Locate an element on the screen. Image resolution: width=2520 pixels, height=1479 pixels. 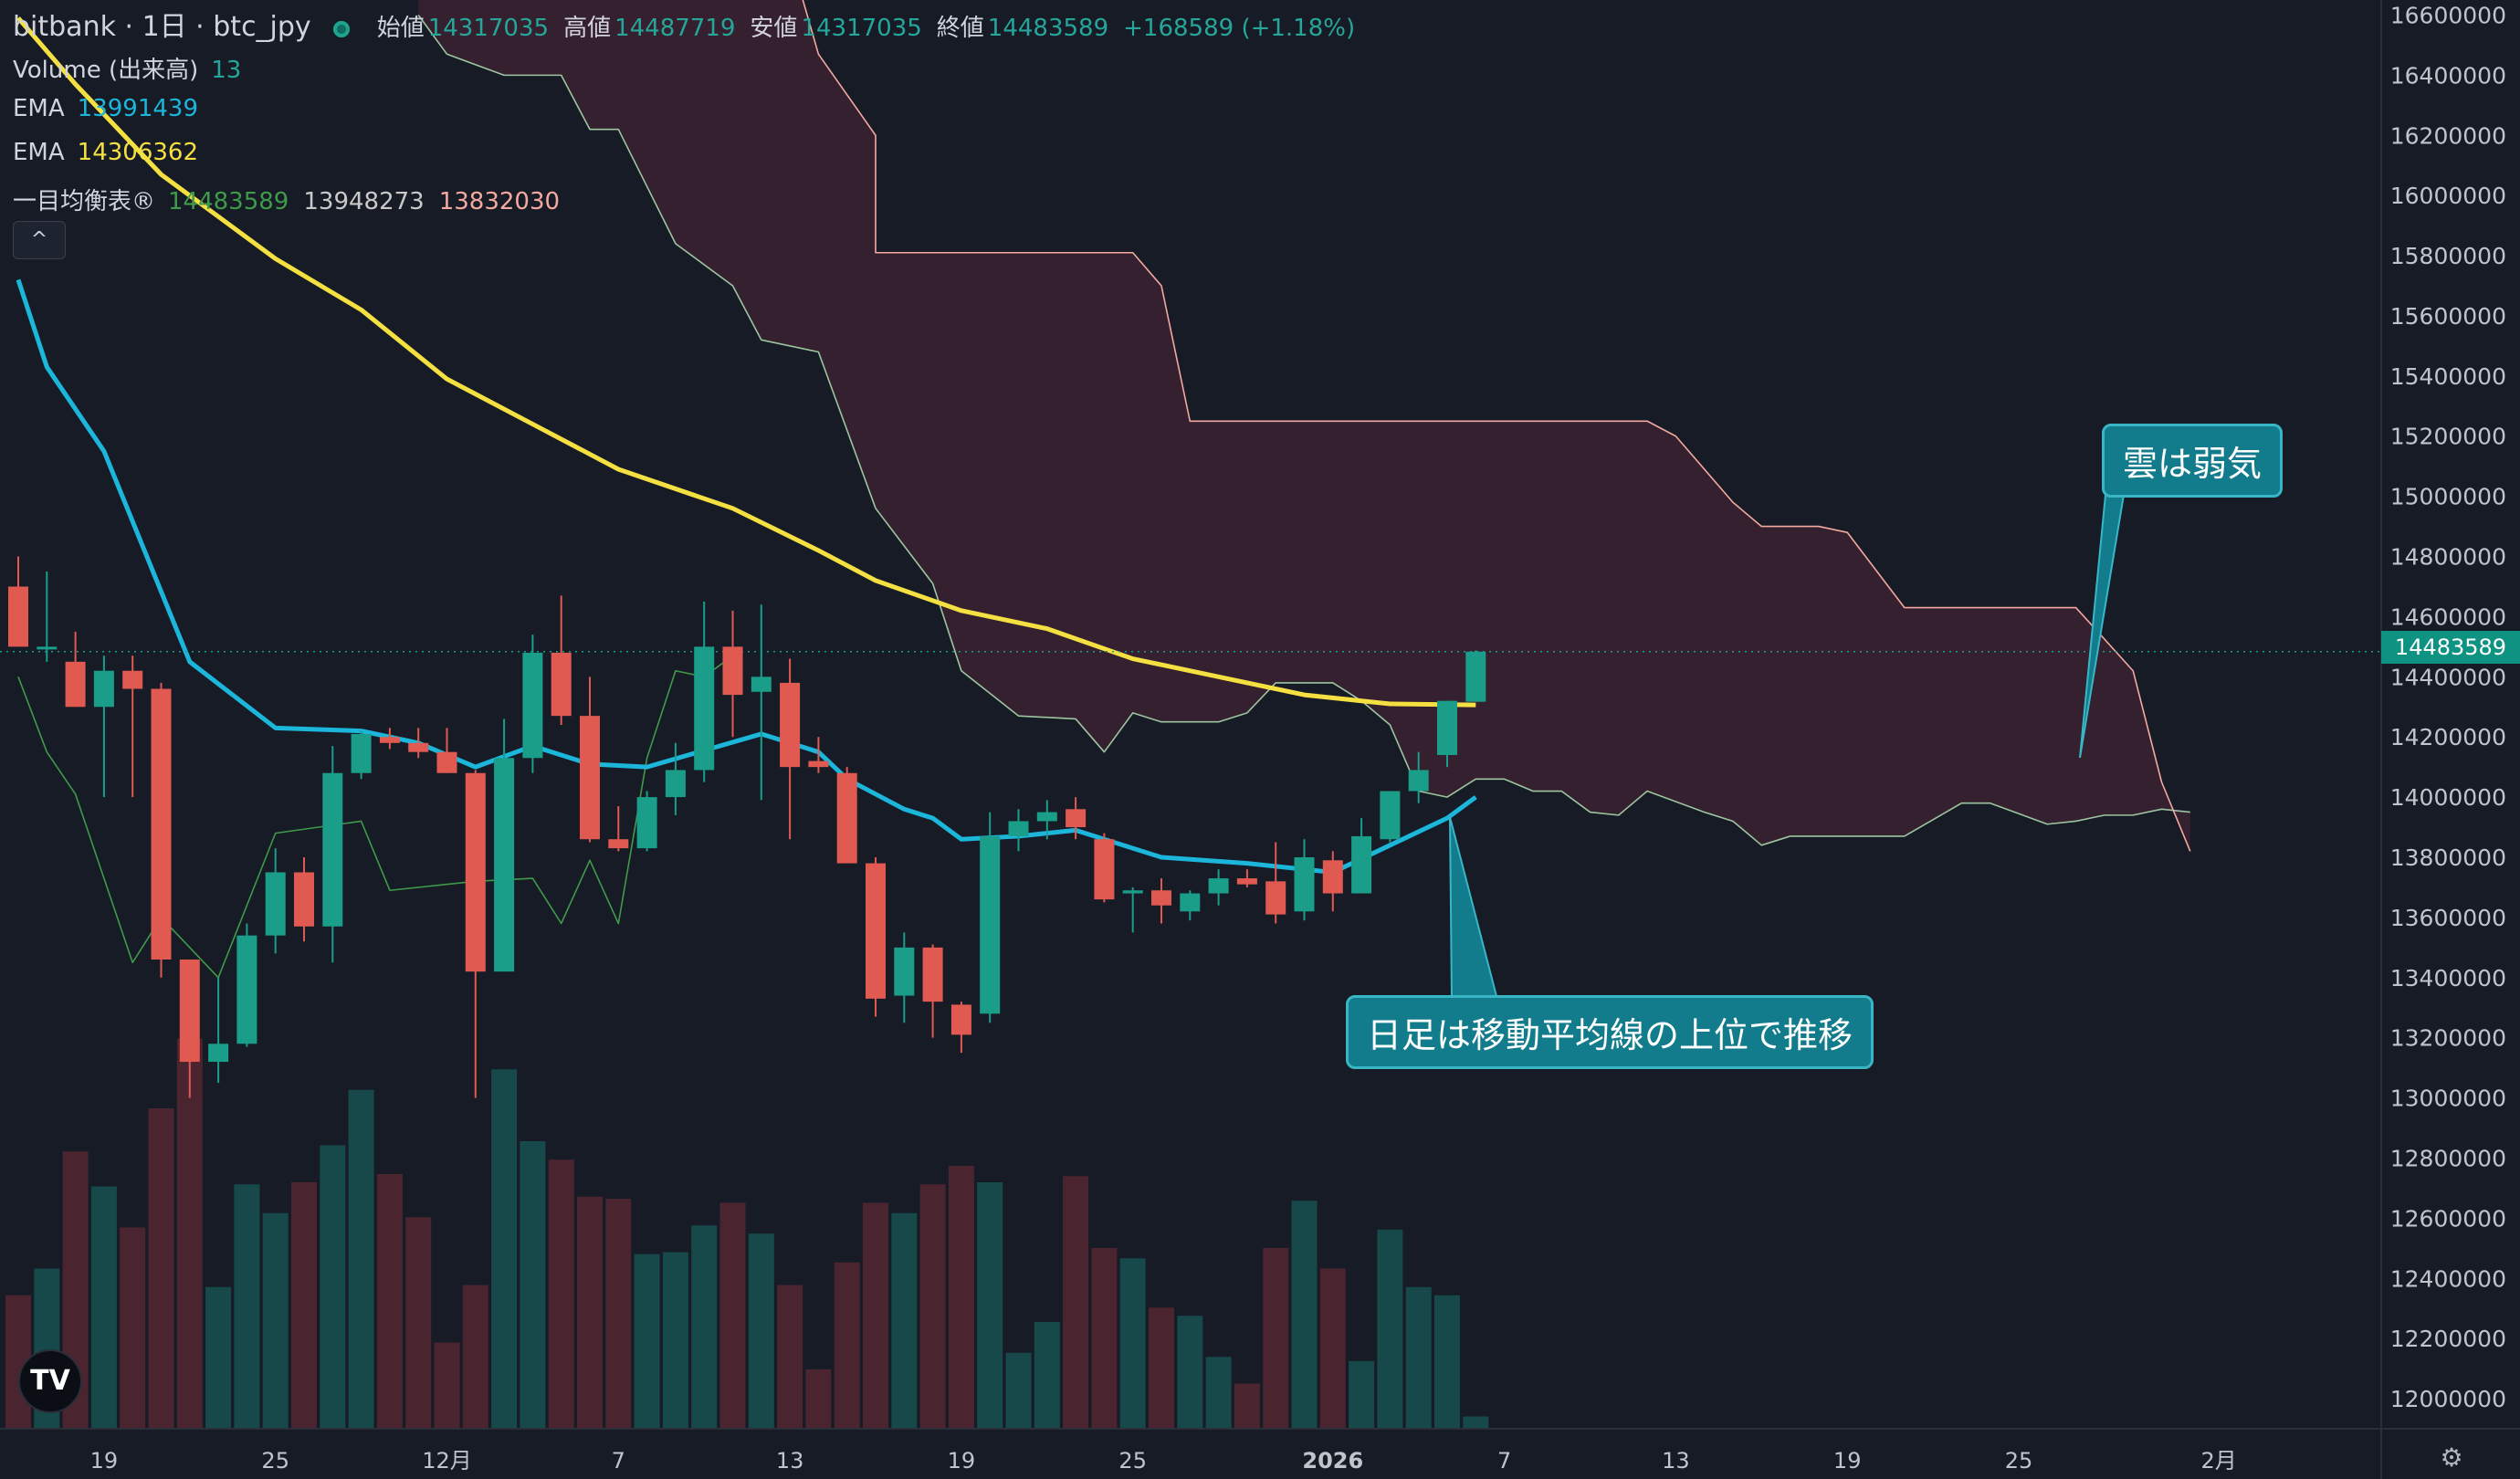
conversion-line is located at coordinates (375, 817).